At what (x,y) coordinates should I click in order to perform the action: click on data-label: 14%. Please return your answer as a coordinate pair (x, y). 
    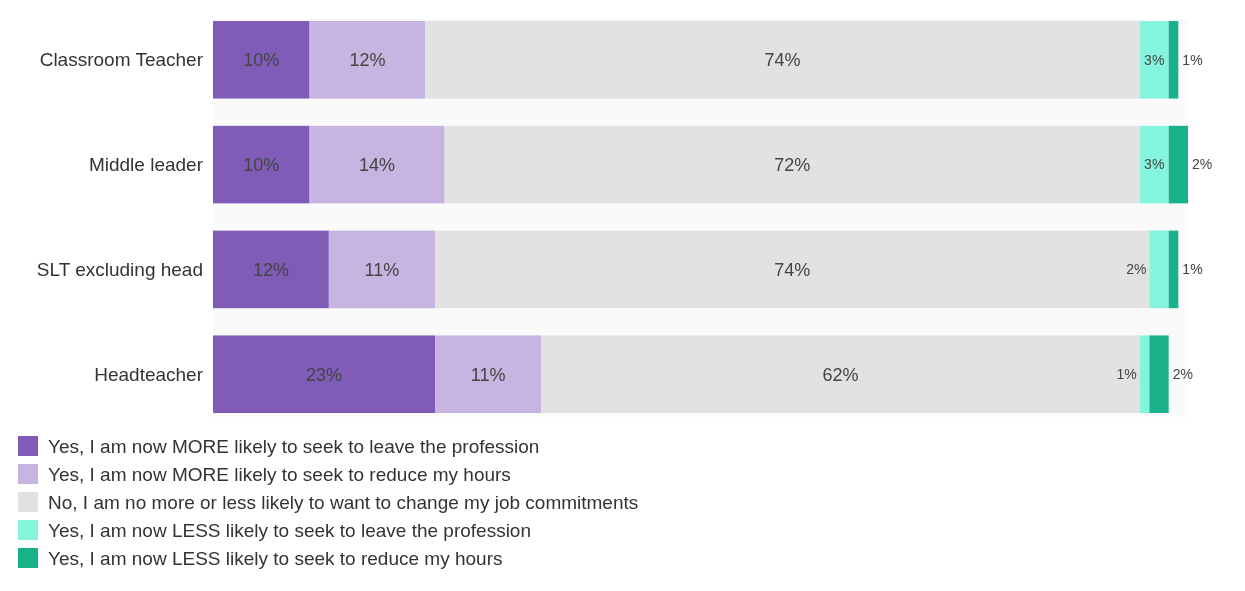
    Looking at the image, I should click on (377, 164).